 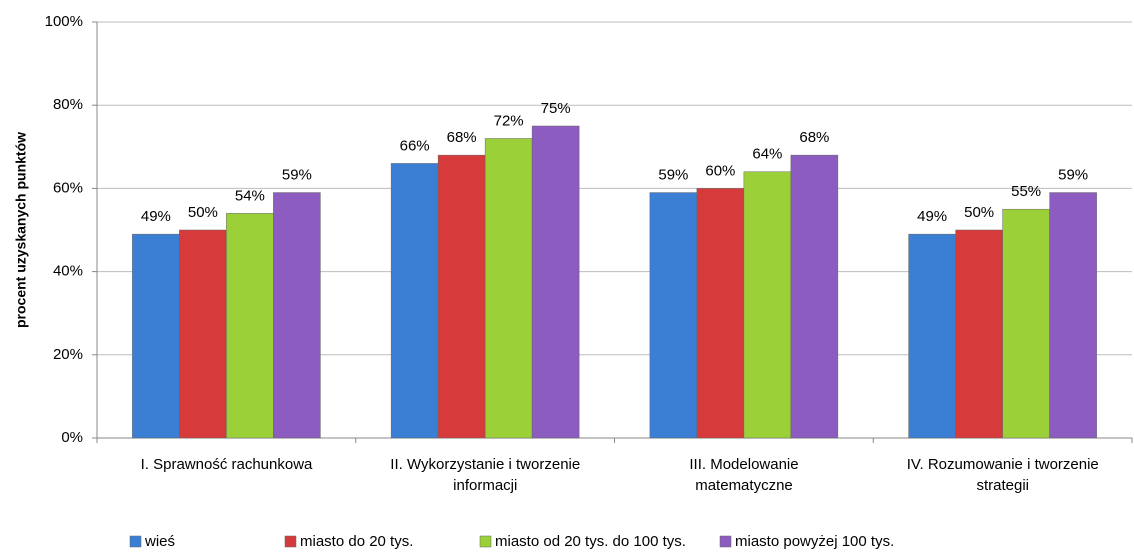 What do you see at coordinates (1026, 191) in the screenshot?
I see `data-label: 55%` at bounding box center [1026, 191].